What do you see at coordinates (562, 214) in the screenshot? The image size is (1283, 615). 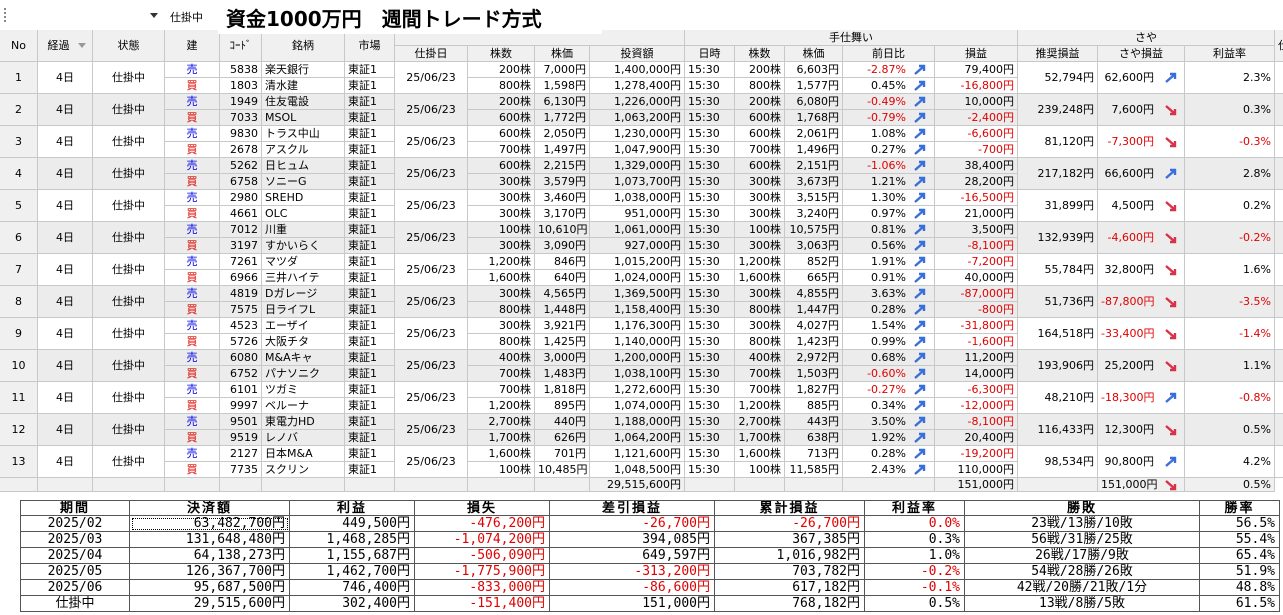 I see `price: 3,170円` at bounding box center [562, 214].